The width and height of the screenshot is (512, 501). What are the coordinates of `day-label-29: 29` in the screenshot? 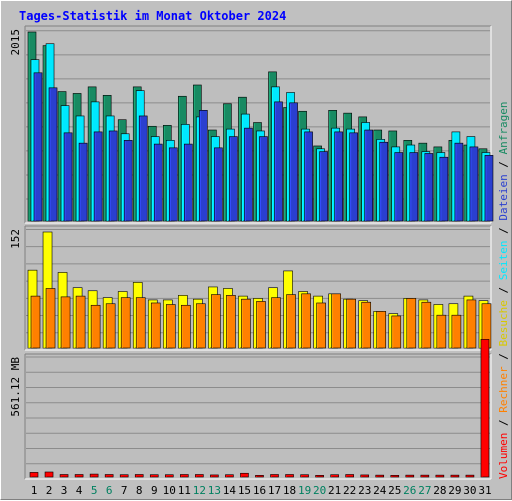 It's located at (454, 490).